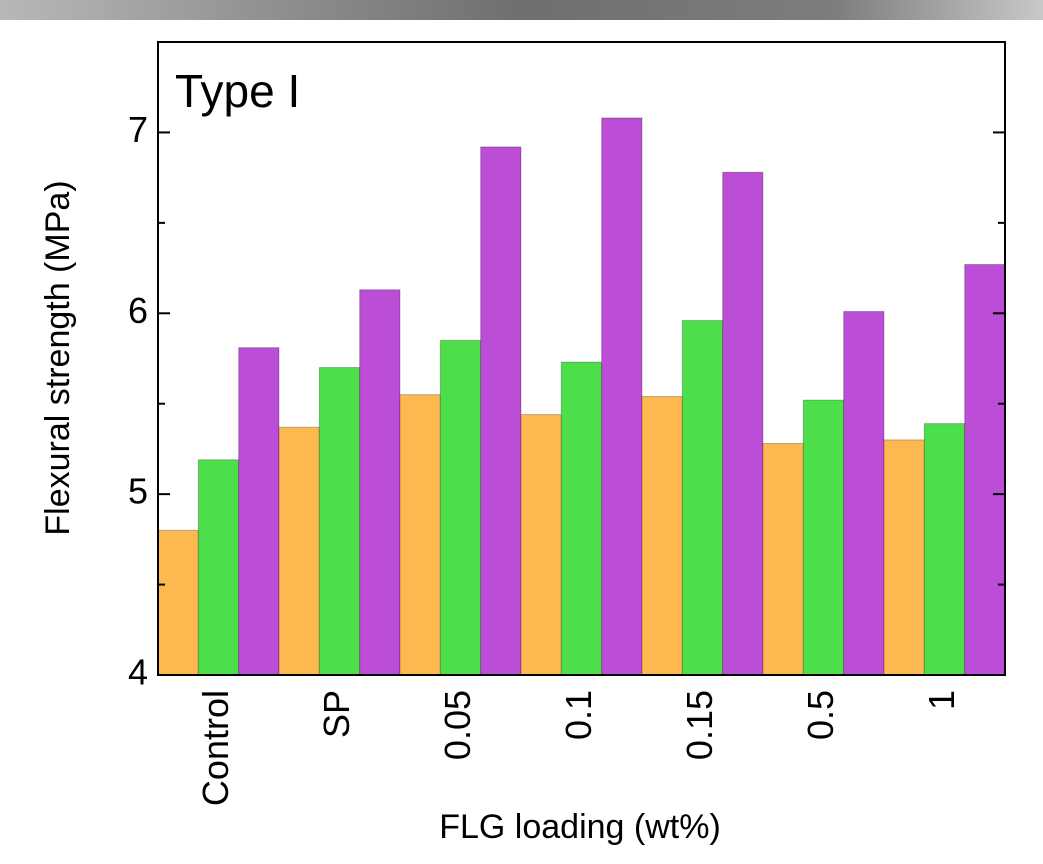  Describe the element at coordinates (138, 129) in the screenshot. I see `y-tick-label: 7` at that location.